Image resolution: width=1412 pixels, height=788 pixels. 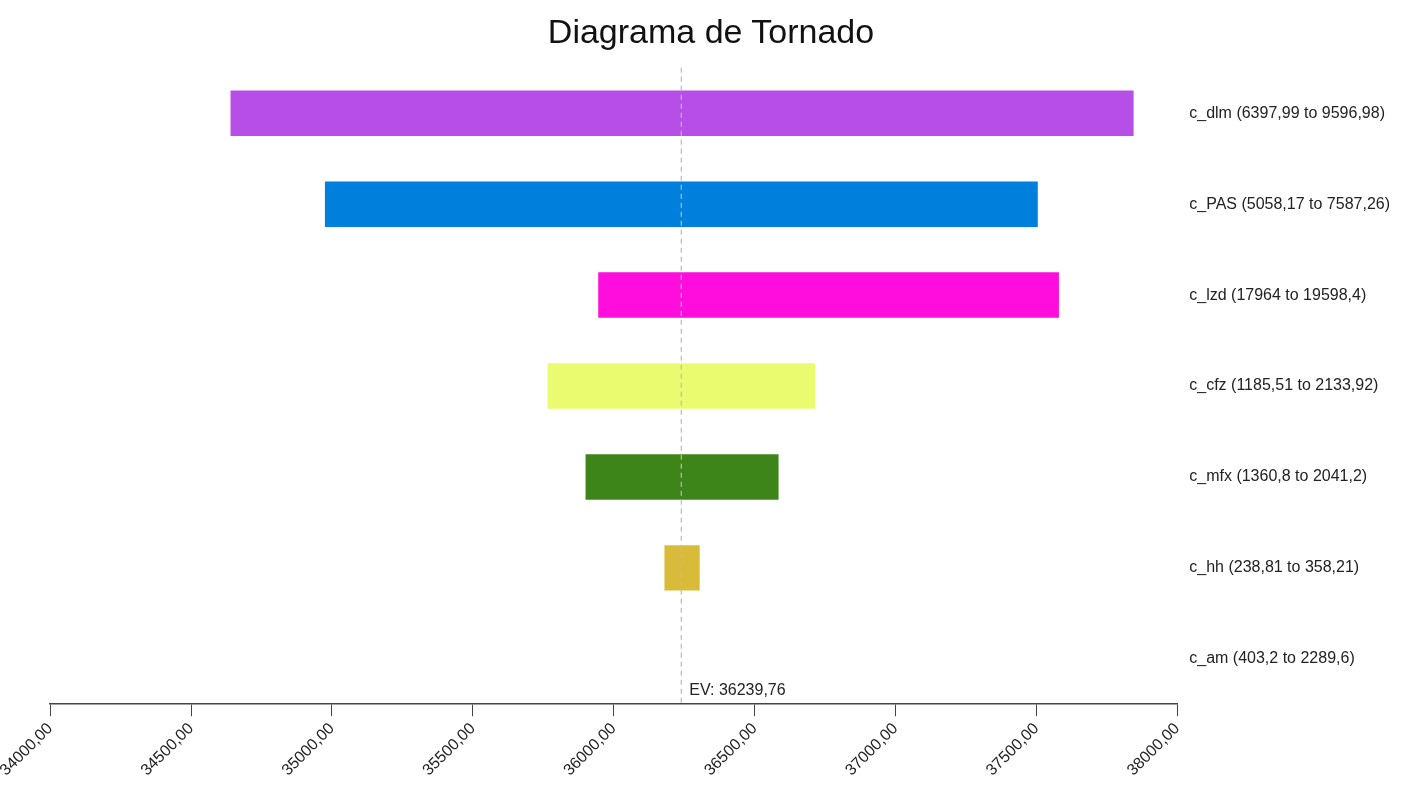 What do you see at coordinates (1278, 476) in the screenshot?
I see `y-tick-label: c_mfx (1360,8 to 2041,2)` at bounding box center [1278, 476].